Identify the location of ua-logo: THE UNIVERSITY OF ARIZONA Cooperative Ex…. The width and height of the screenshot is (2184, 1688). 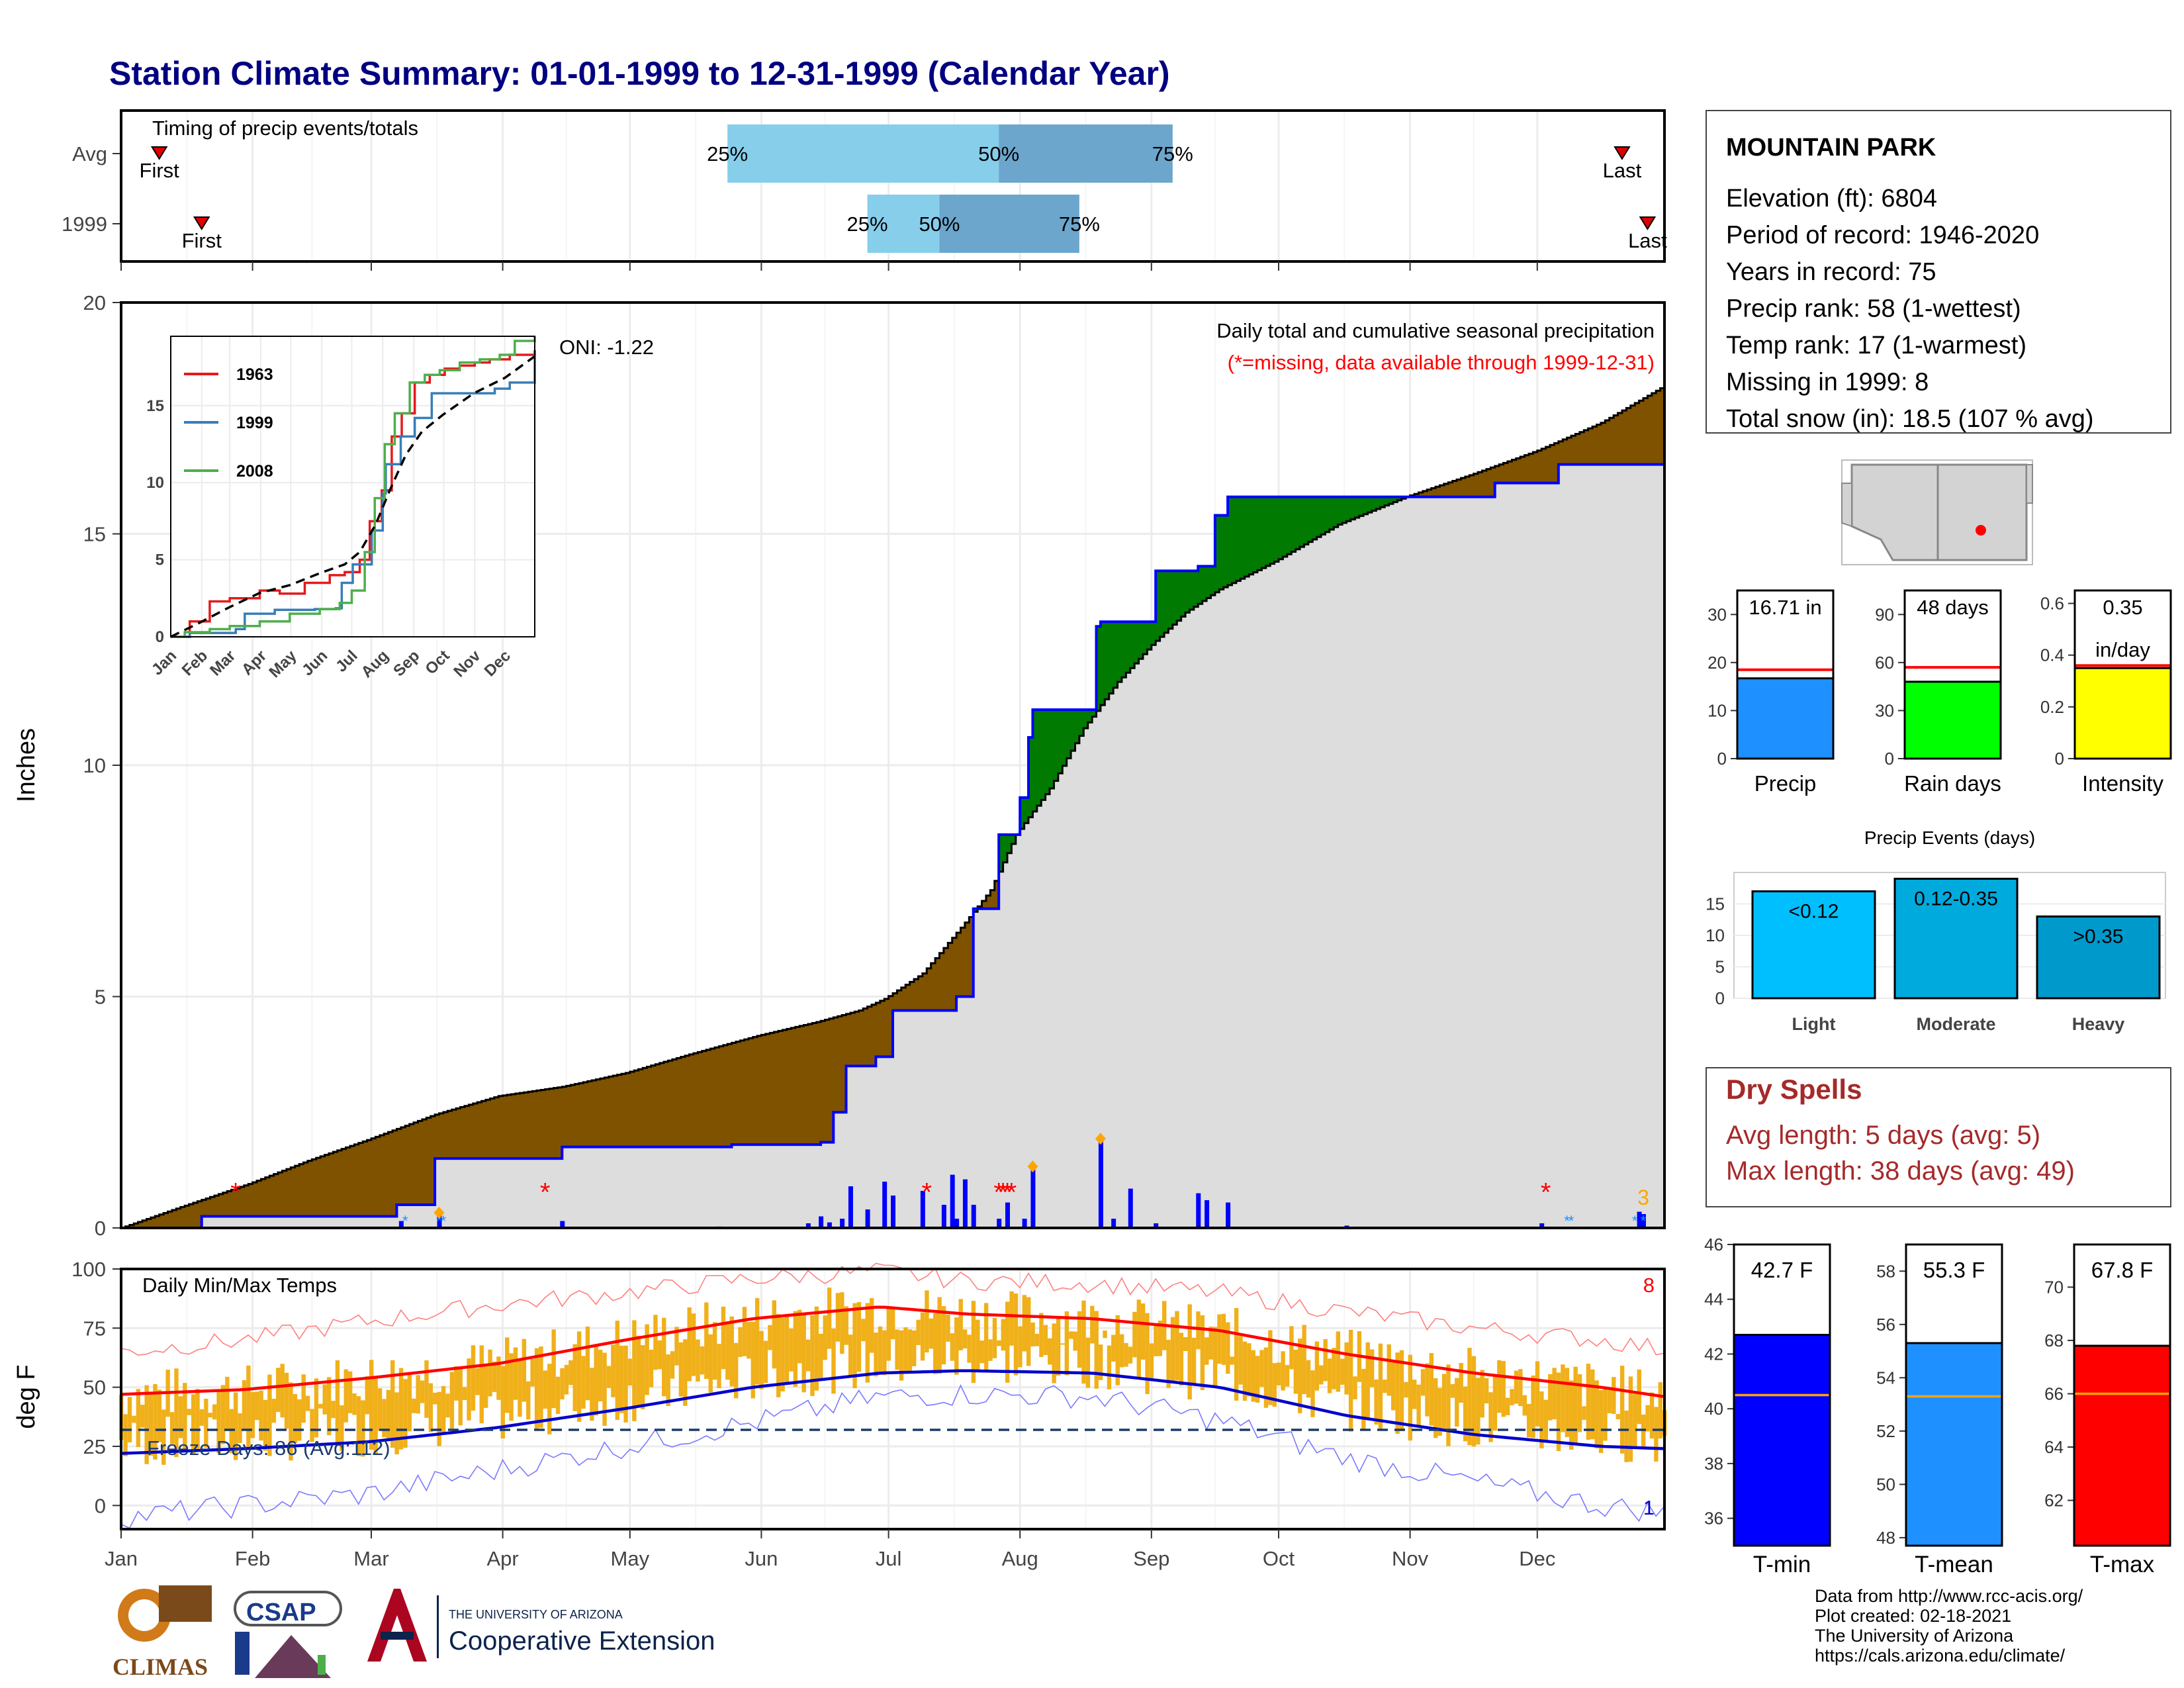
(539, 1625).